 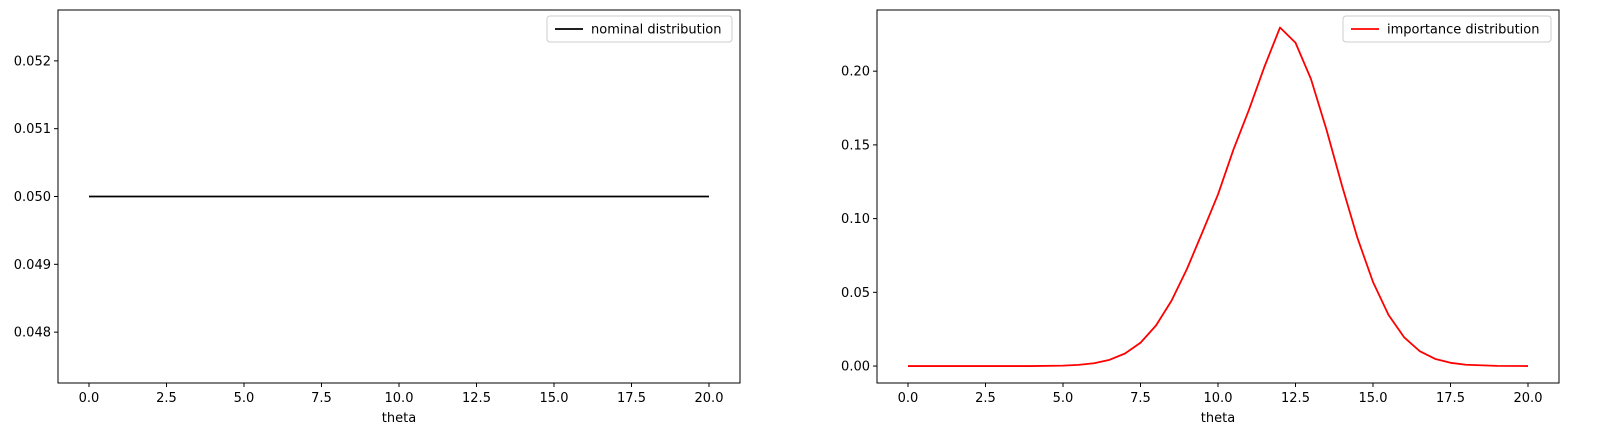 I want to click on importance-x-tick-label: 17.5, so click(x=1450, y=398).